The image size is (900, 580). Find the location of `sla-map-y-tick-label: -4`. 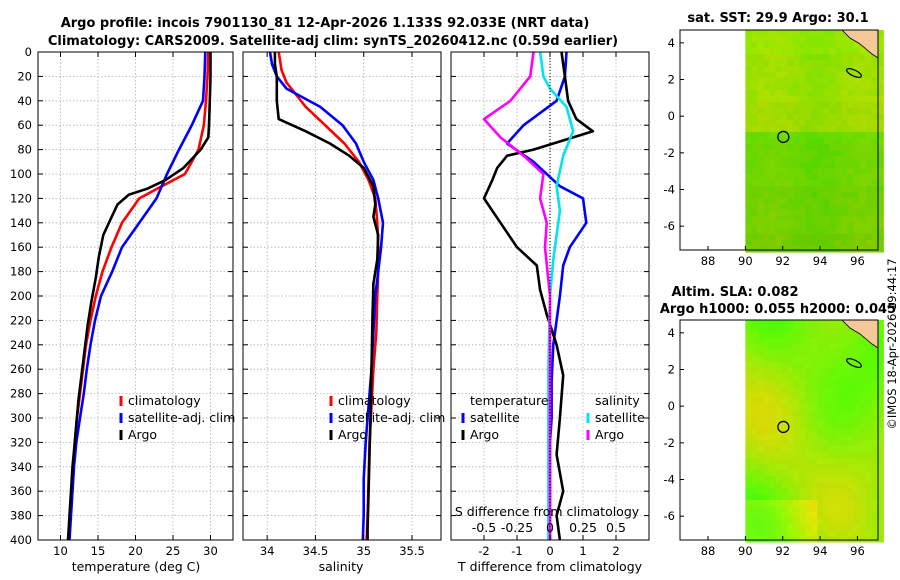

sla-map-y-tick-label: -4 is located at coordinates (669, 480).